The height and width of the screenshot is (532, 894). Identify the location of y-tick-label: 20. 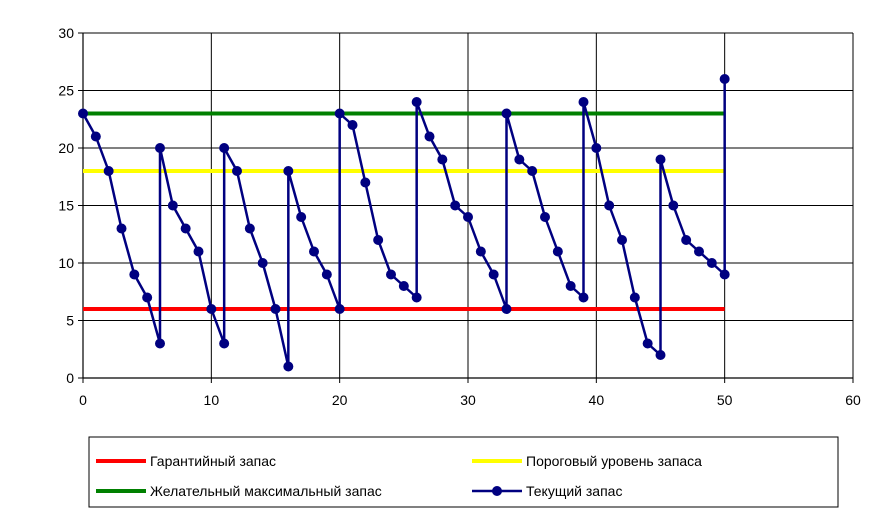
(66, 148).